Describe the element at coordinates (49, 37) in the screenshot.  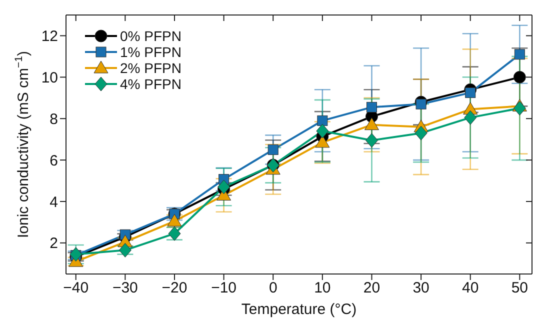
I see `y-tick-label: 12` at that location.